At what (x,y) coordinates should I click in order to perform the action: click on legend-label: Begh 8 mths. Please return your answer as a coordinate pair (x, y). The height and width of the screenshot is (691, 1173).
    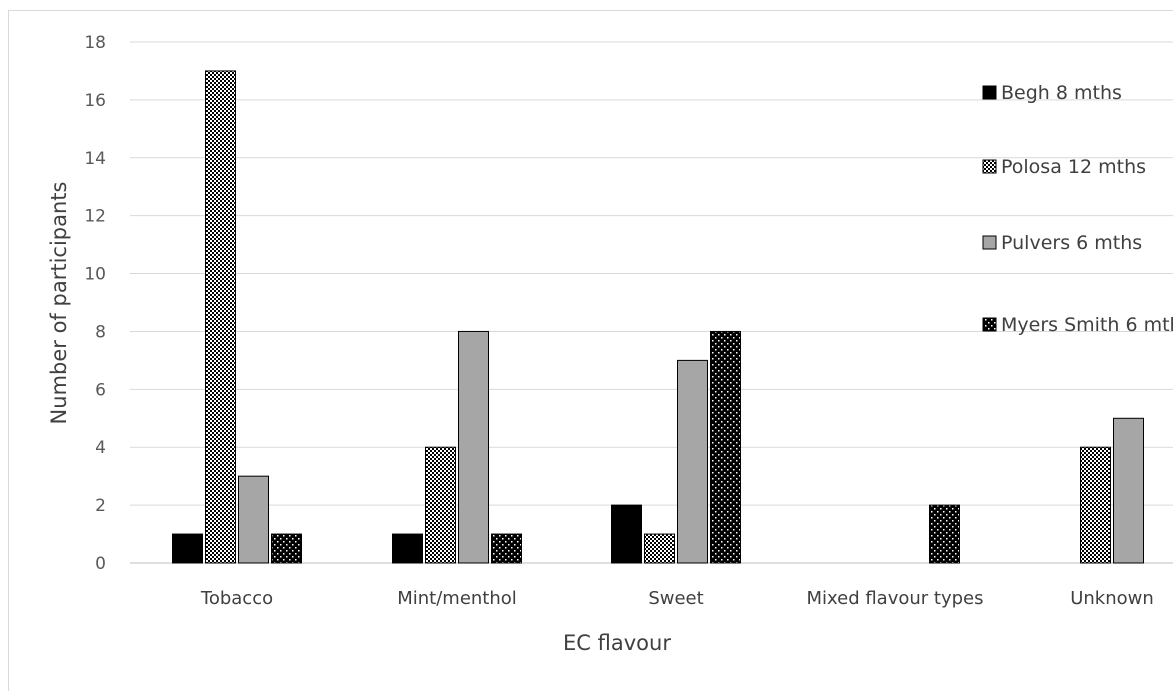
    Looking at the image, I should click on (1061, 93).